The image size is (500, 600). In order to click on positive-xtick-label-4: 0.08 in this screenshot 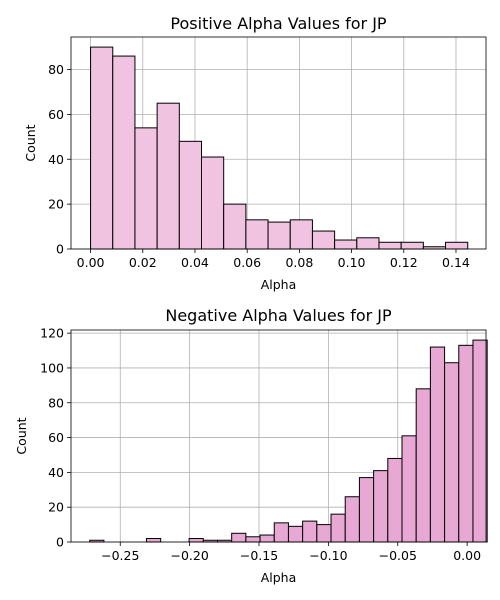, I will do `click(299, 262)`.